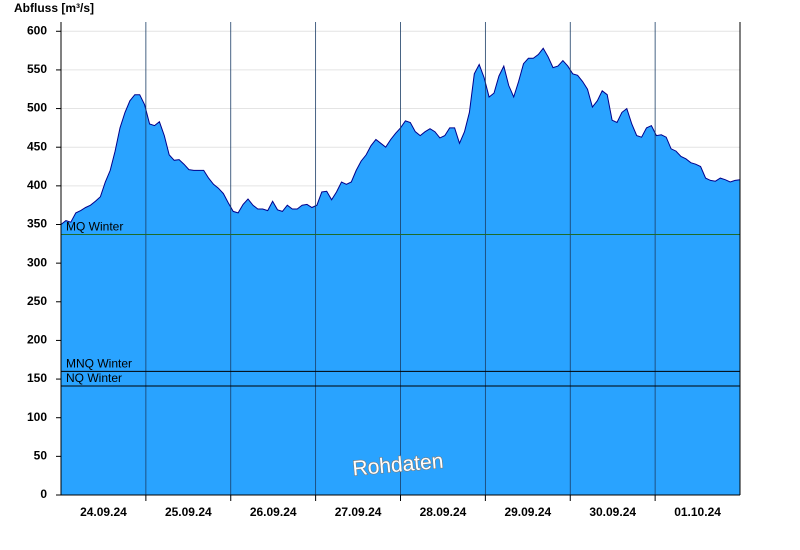 This screenshot has height=550, width=800. I want to click on x-tick-label: 29.09.24, so click(527, 512).